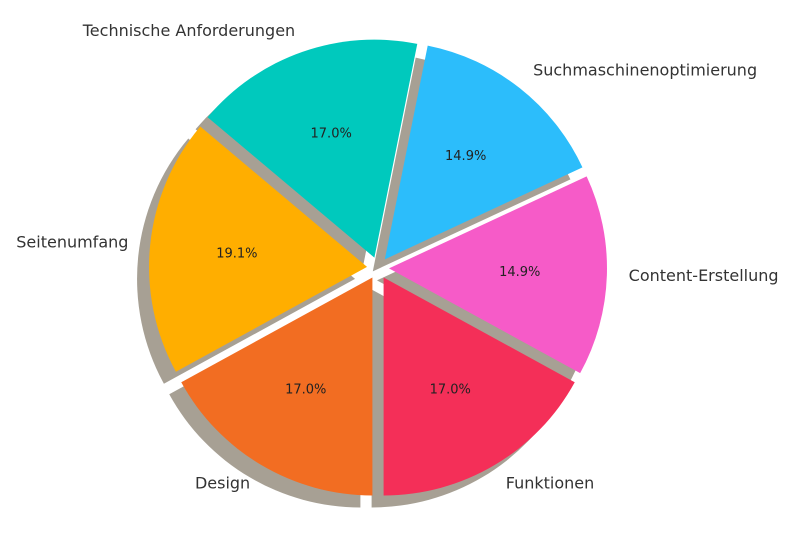 The image size is (800, 533). What do you see at coordinates (72, 242) in the screenshot?
I see `slice-label: Seitenumfang` at bounding box center [72, 242].